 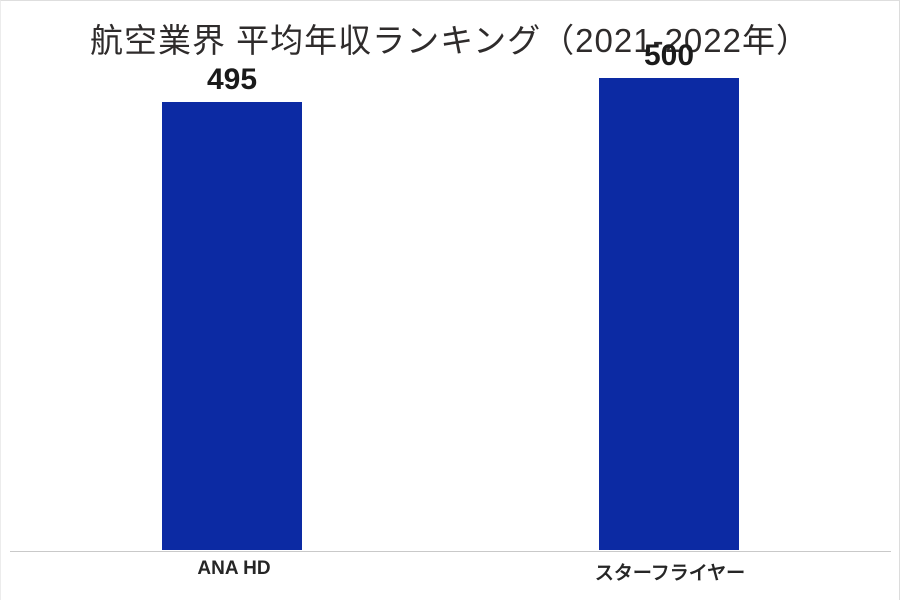 What do you see at coordinates (232, 325) in the screenshot?
I see `bar-ana-hd` at bounding box center [232, 325].